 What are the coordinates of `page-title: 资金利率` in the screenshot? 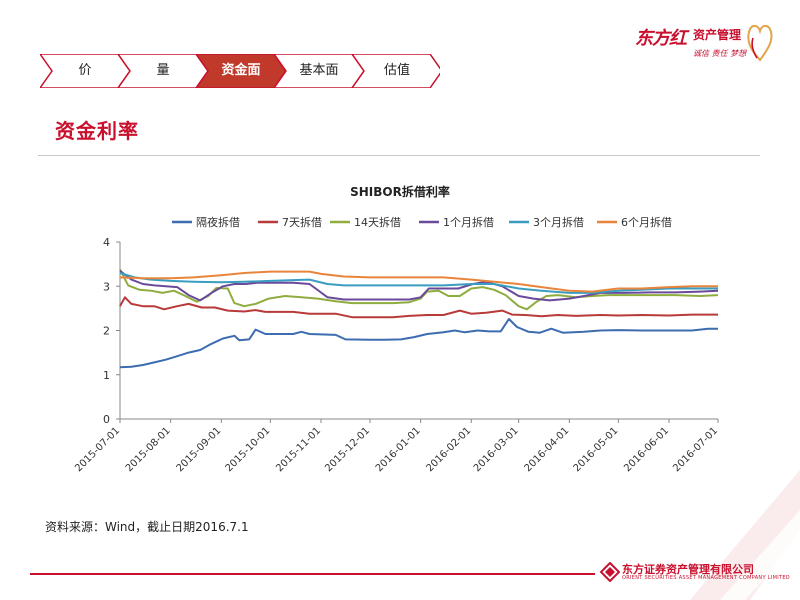 It's located at (97, 131).